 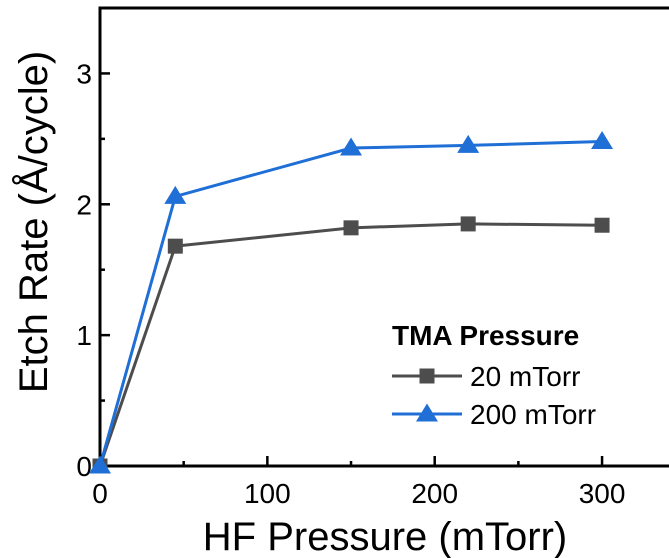 What do you see at coordinates (434, 493) in the screenshot?
I see `x-tick-label: 200` at bounding box center [434, 493].